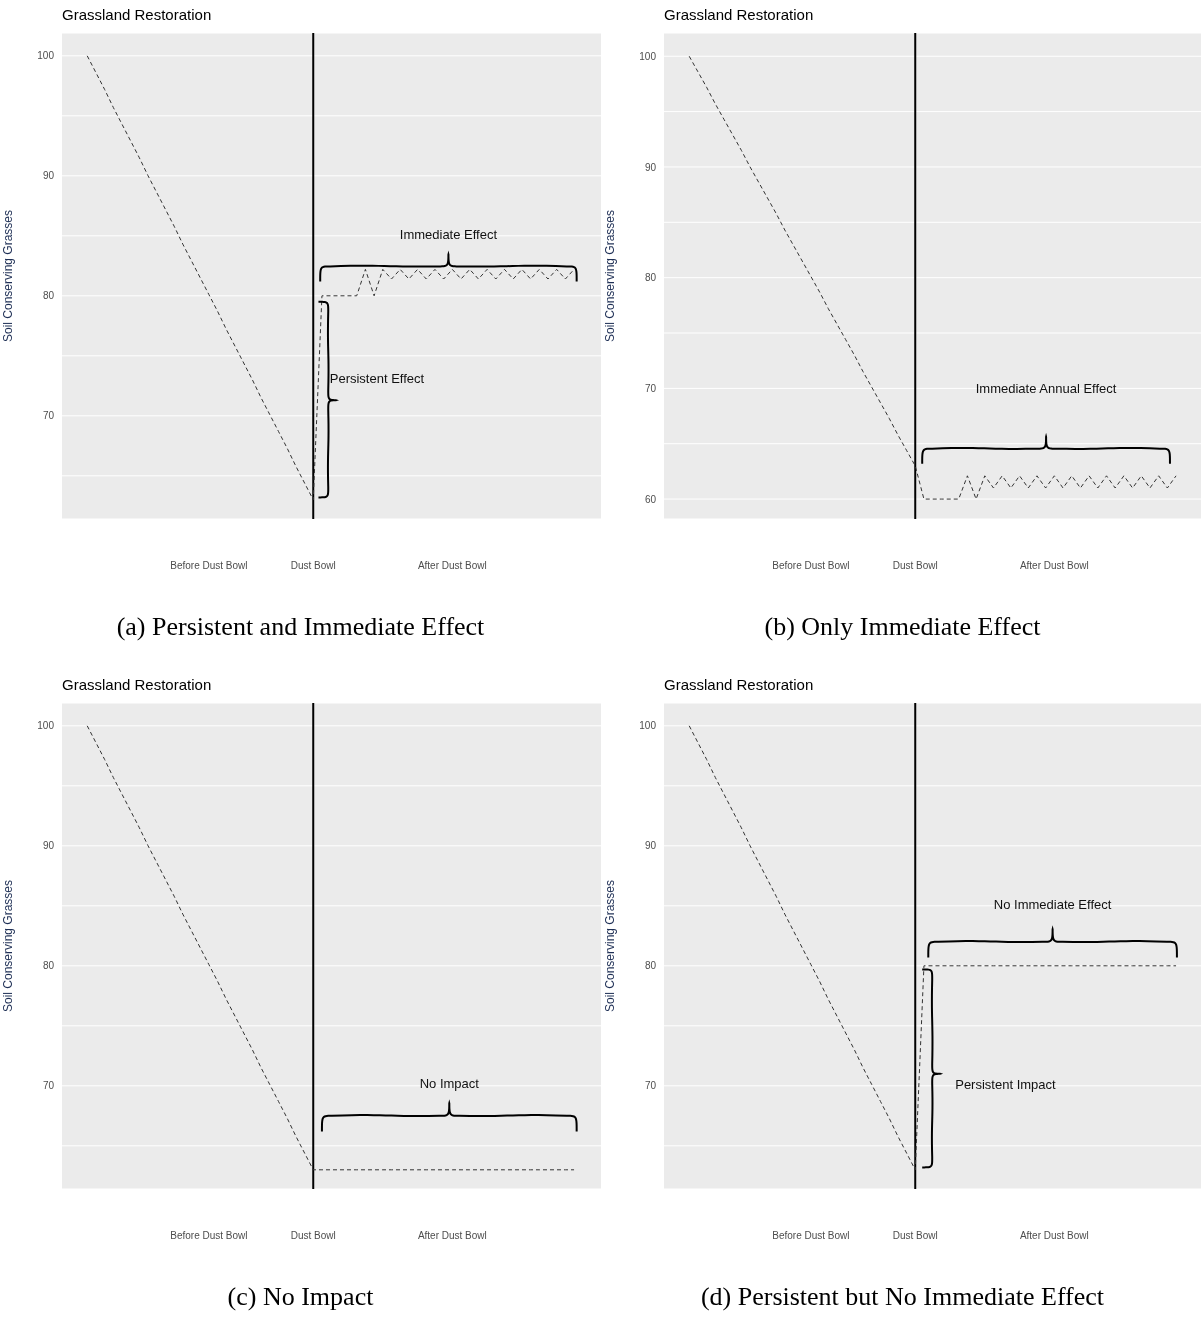  Describe the element at coordinates (902, 1297) in the screenshot. I see `text: (d) Persistent but No Immediate Effect` at that location.